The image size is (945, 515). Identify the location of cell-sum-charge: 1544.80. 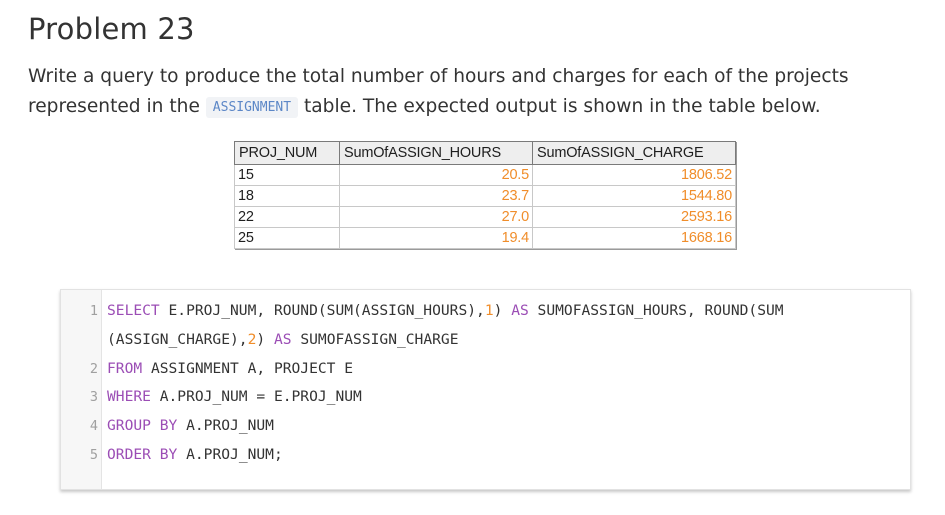
(634, 196).